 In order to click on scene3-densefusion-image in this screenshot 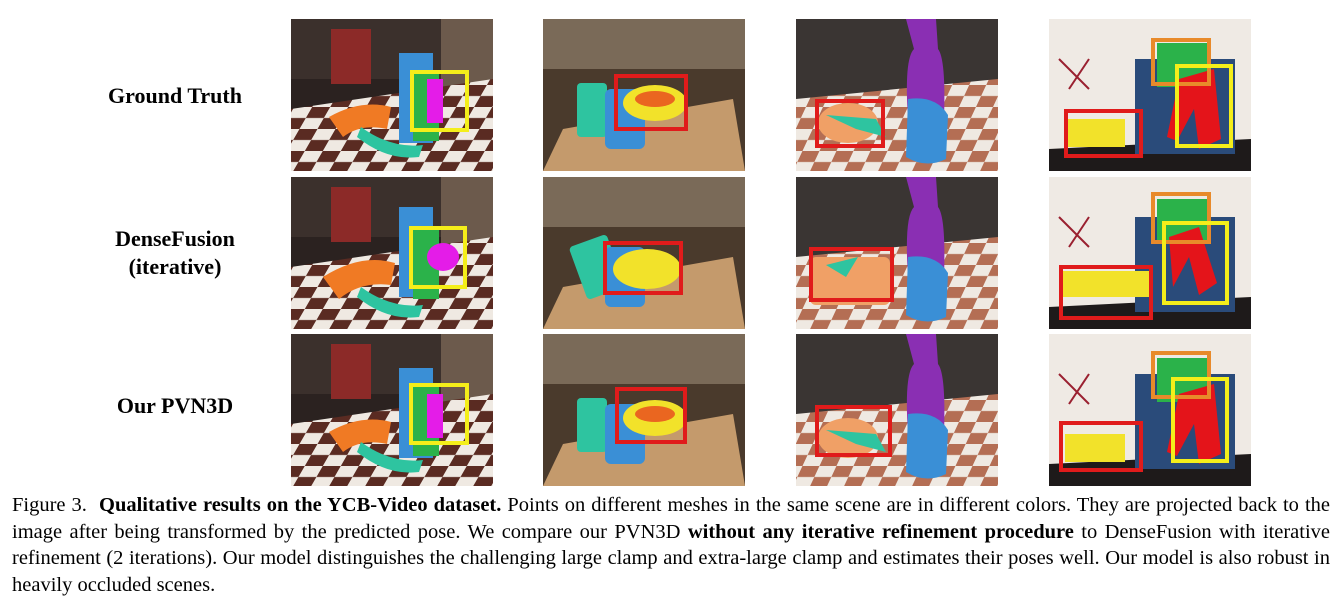, I will do `click(897, 253)`.